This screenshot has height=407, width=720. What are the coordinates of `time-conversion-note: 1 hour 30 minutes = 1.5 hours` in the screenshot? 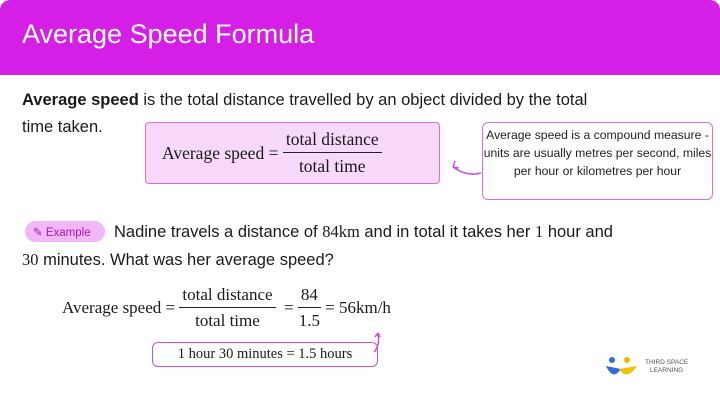 It's located at (265, 354).